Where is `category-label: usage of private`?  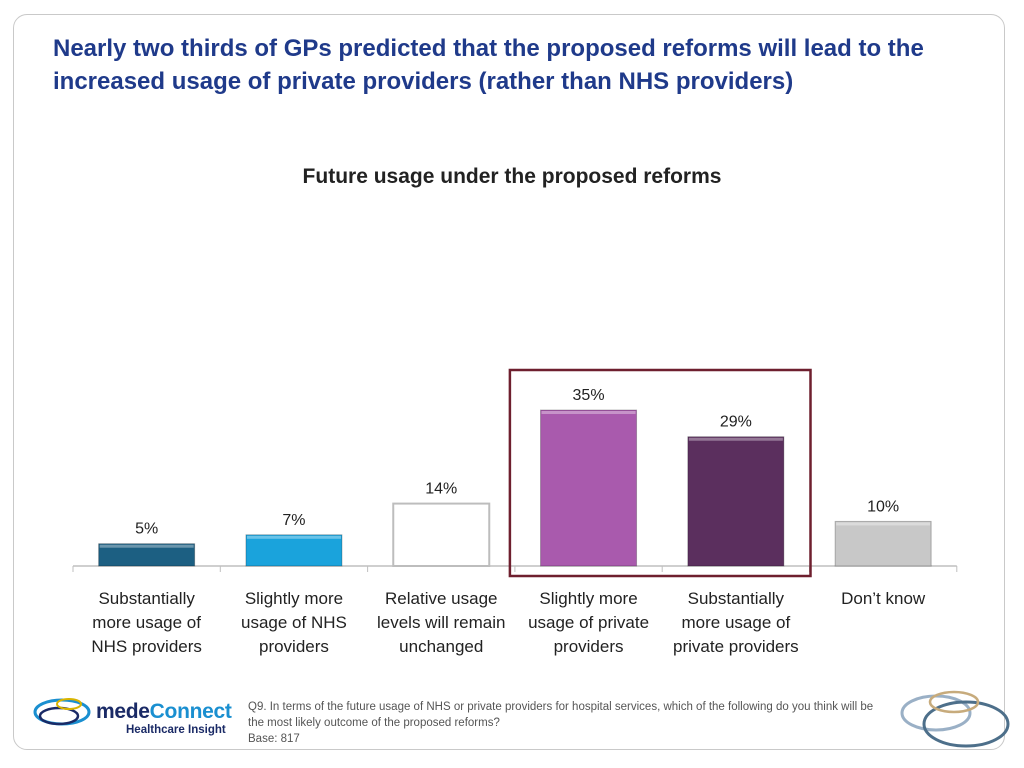 category-label: usage of private is located at coordinates (588, 622).